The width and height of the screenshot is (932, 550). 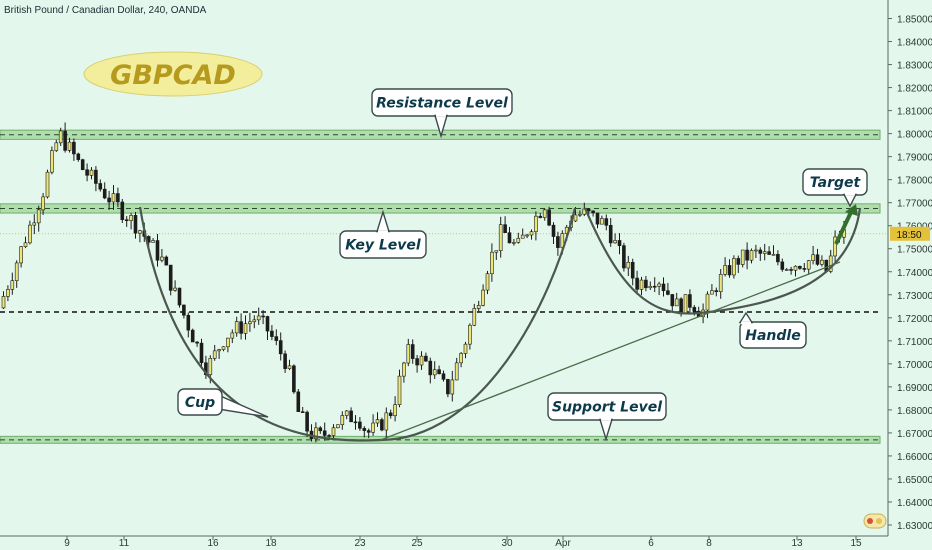 What do you see at coordinates (914, 342) in the screenshot?
I see `y-tick-label: 1.71000` at bounding box center [914, 342].